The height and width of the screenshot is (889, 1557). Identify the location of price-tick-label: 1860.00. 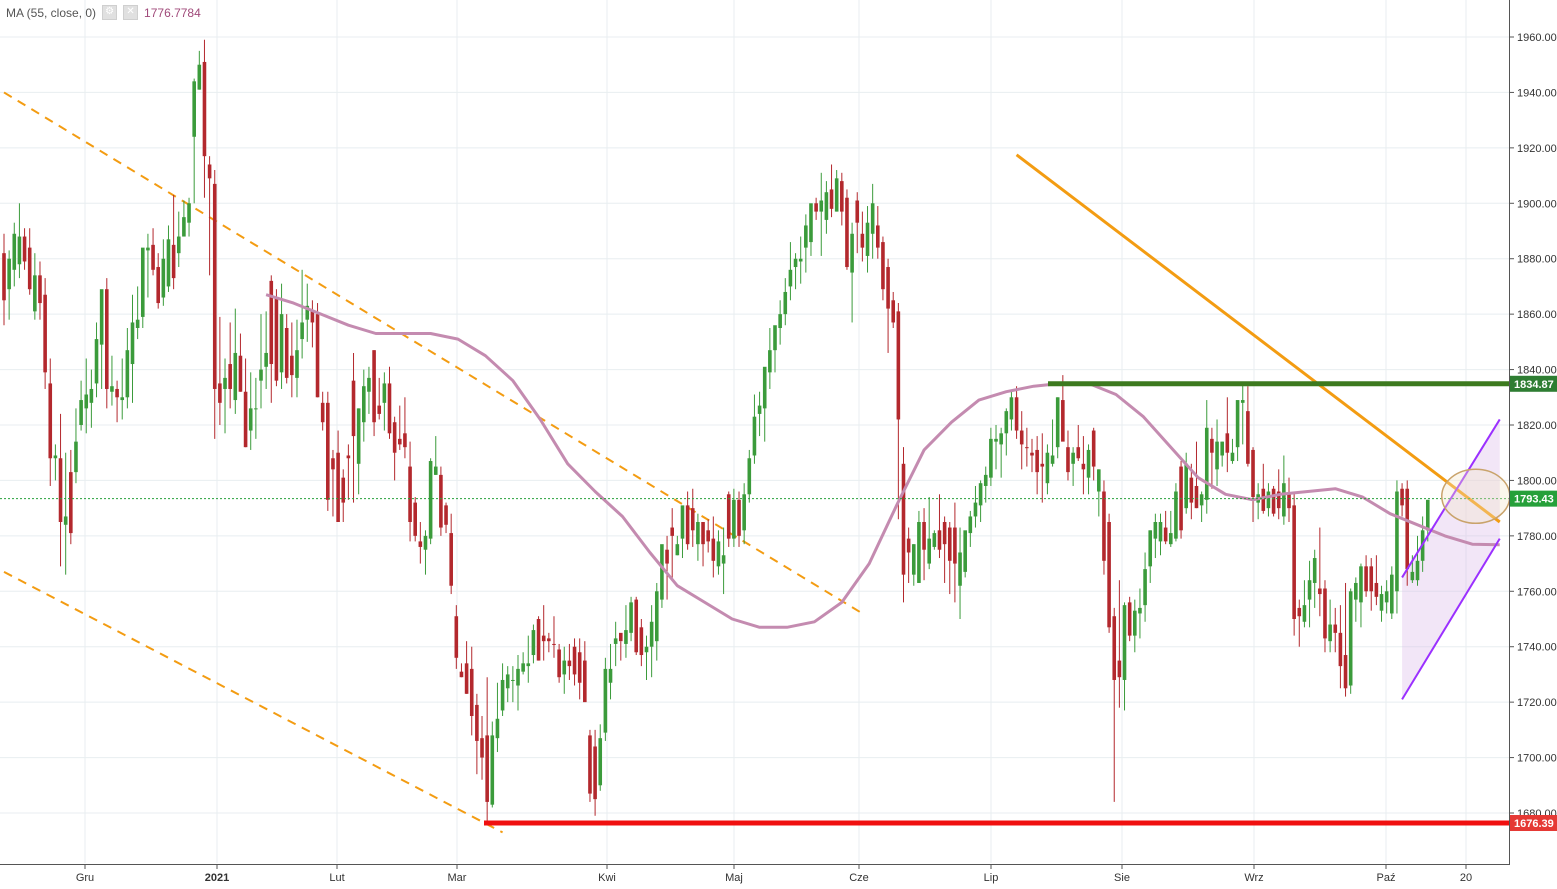
(1537, 315).